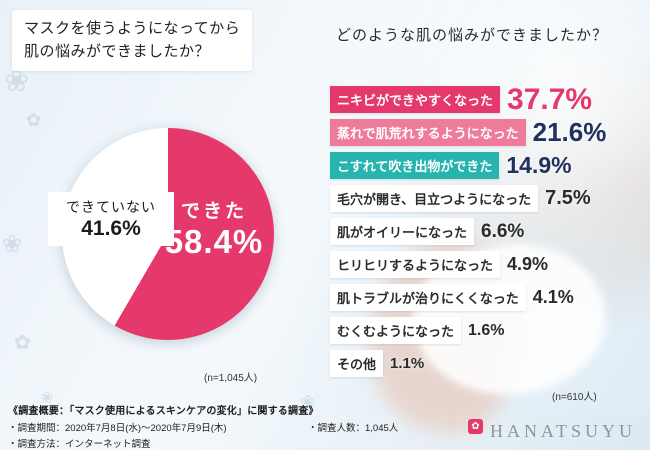 Image resolution: width=650 pixels, height=450 pixels. Describe the element at coordinates (407, 363) in the screenshot. I see `item-value: 1.1%` at that location.